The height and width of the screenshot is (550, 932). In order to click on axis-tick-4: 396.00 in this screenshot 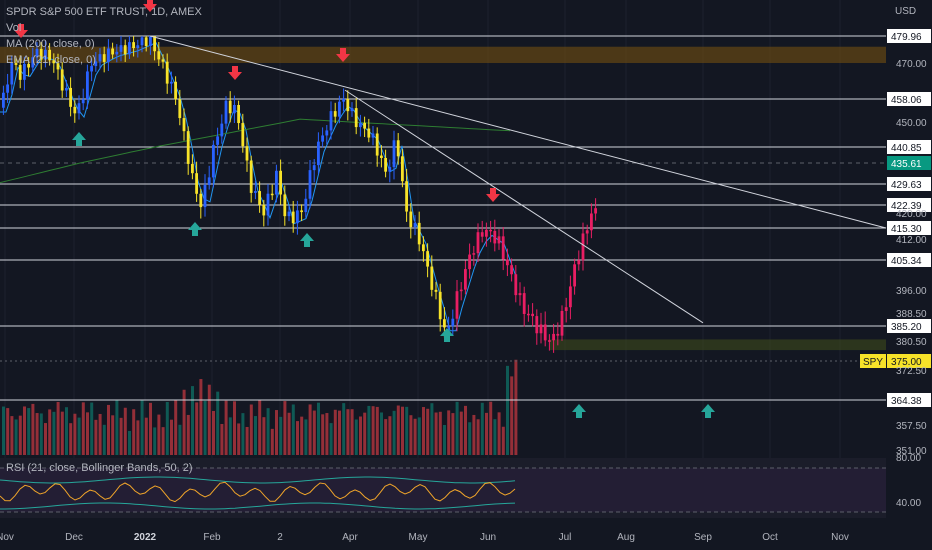, I will do `click(911, 291)`.